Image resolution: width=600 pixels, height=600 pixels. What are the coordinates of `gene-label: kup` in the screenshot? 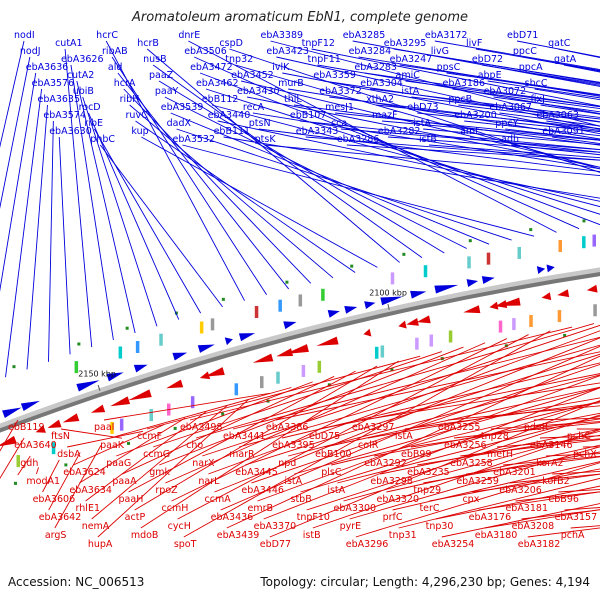 It's located at (139, 131).